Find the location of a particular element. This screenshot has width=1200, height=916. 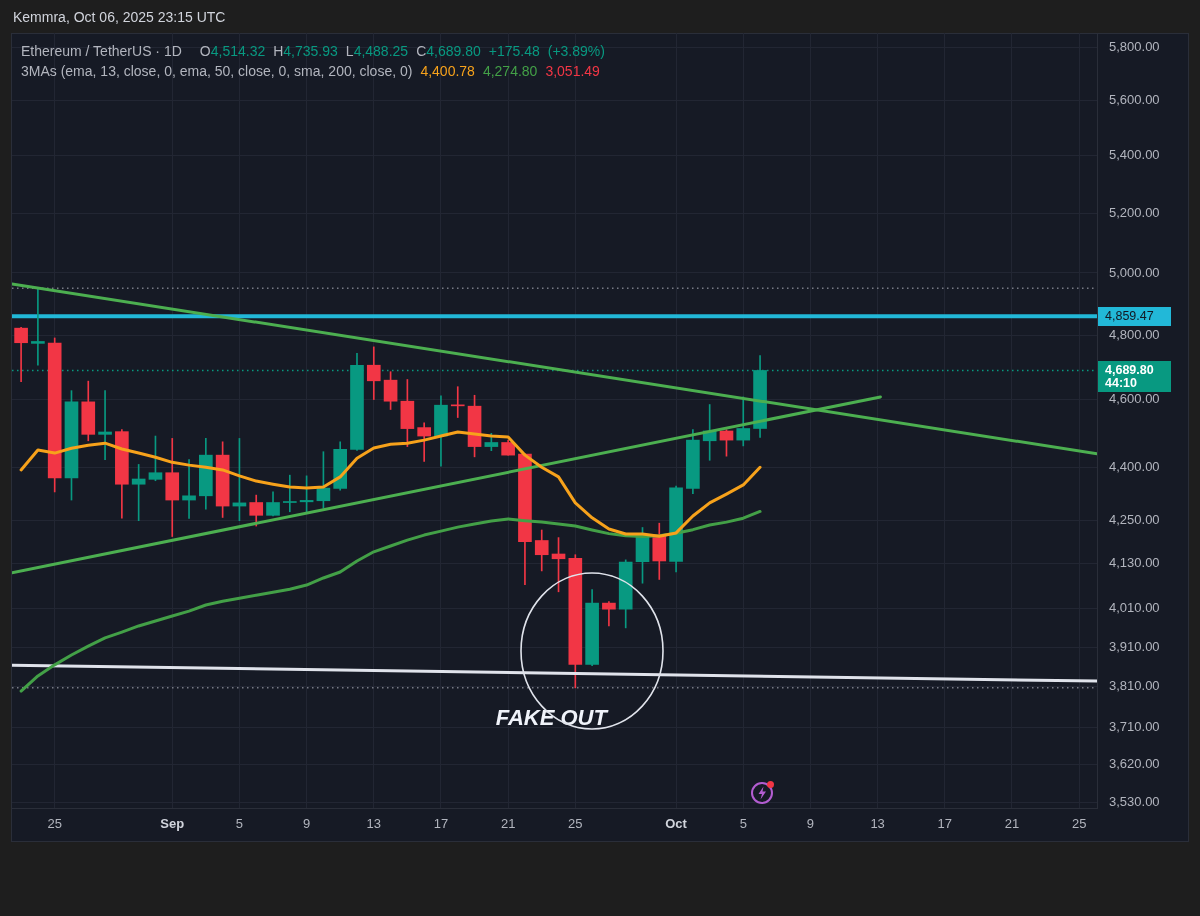

x-tick-label: Oct is located at coordinates (676, 824).